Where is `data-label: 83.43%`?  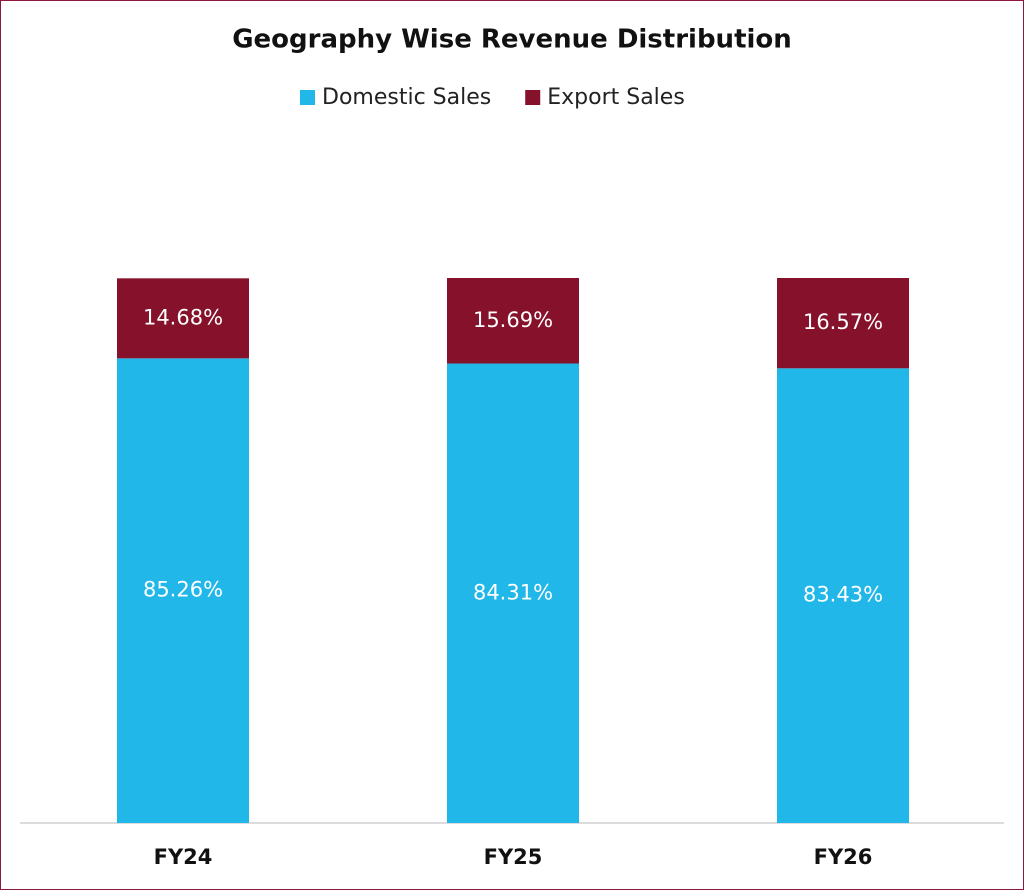 data-label: 83.43% is located at coordinates (843, 595).